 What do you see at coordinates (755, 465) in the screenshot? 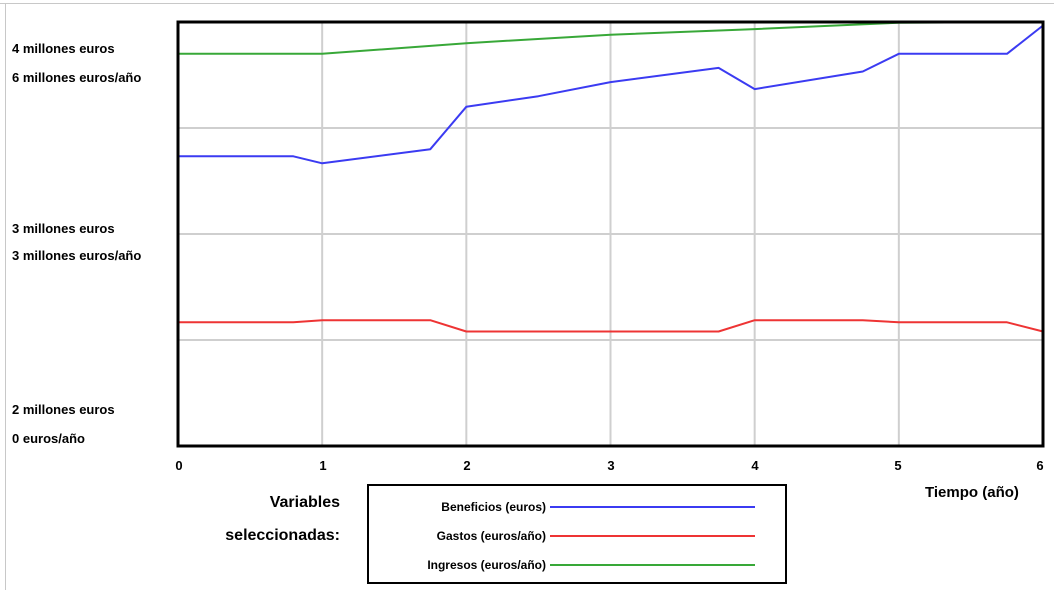
I see `x-tick-label: 4` at bounding box center [755, 465].